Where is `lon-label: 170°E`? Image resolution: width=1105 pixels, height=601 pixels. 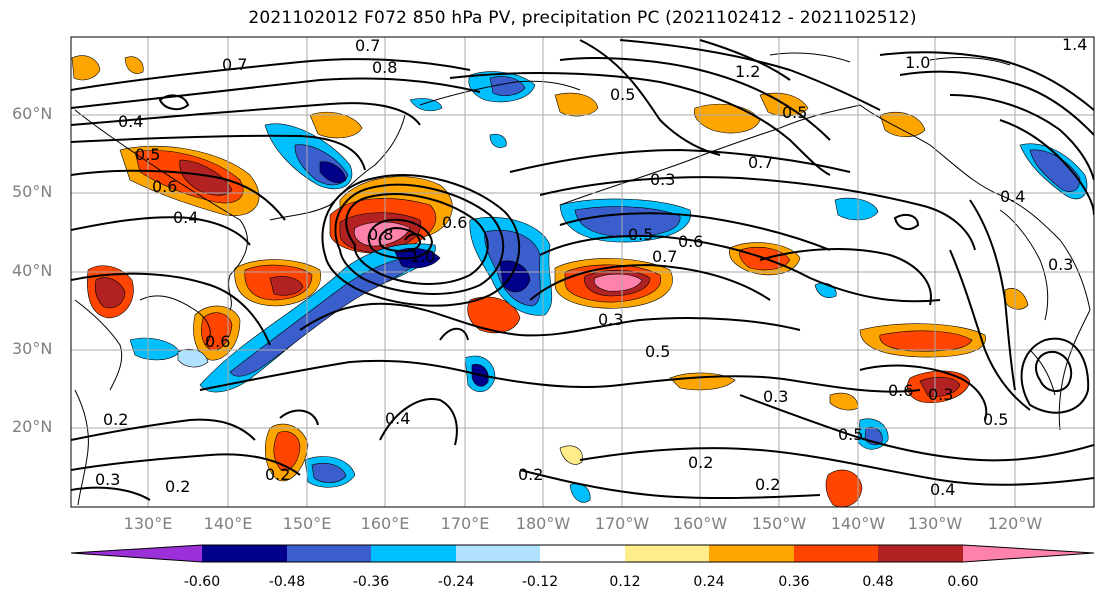
lon-label: 170°E is located at coordinates (465, 523).